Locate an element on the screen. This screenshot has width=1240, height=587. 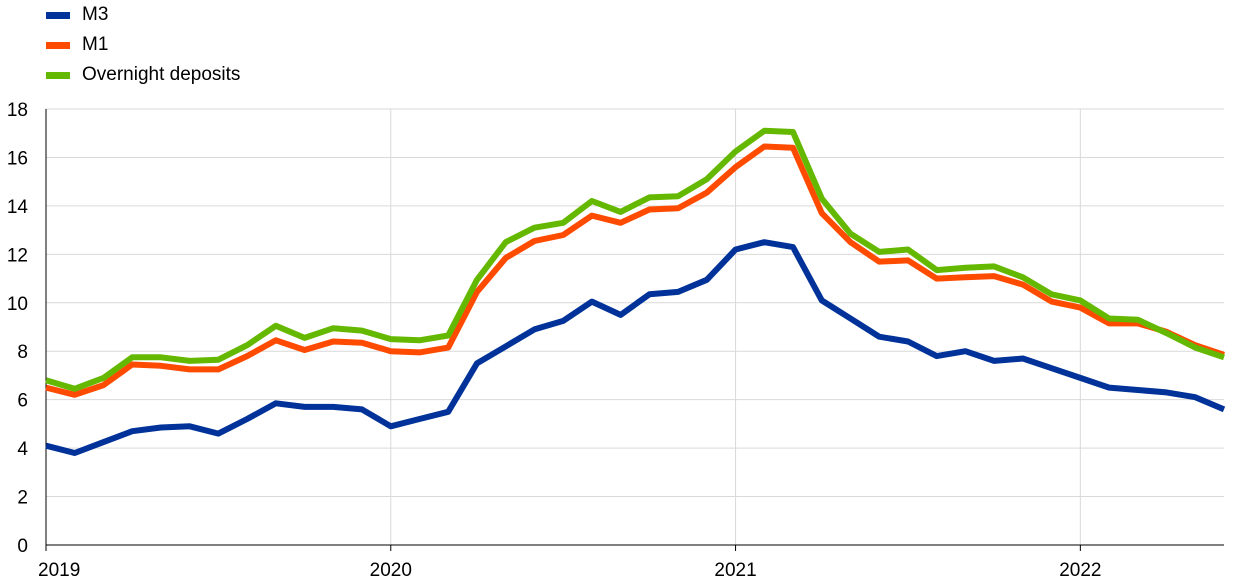
y-tick-label-4: 4 is located at coordinates (22, 449).